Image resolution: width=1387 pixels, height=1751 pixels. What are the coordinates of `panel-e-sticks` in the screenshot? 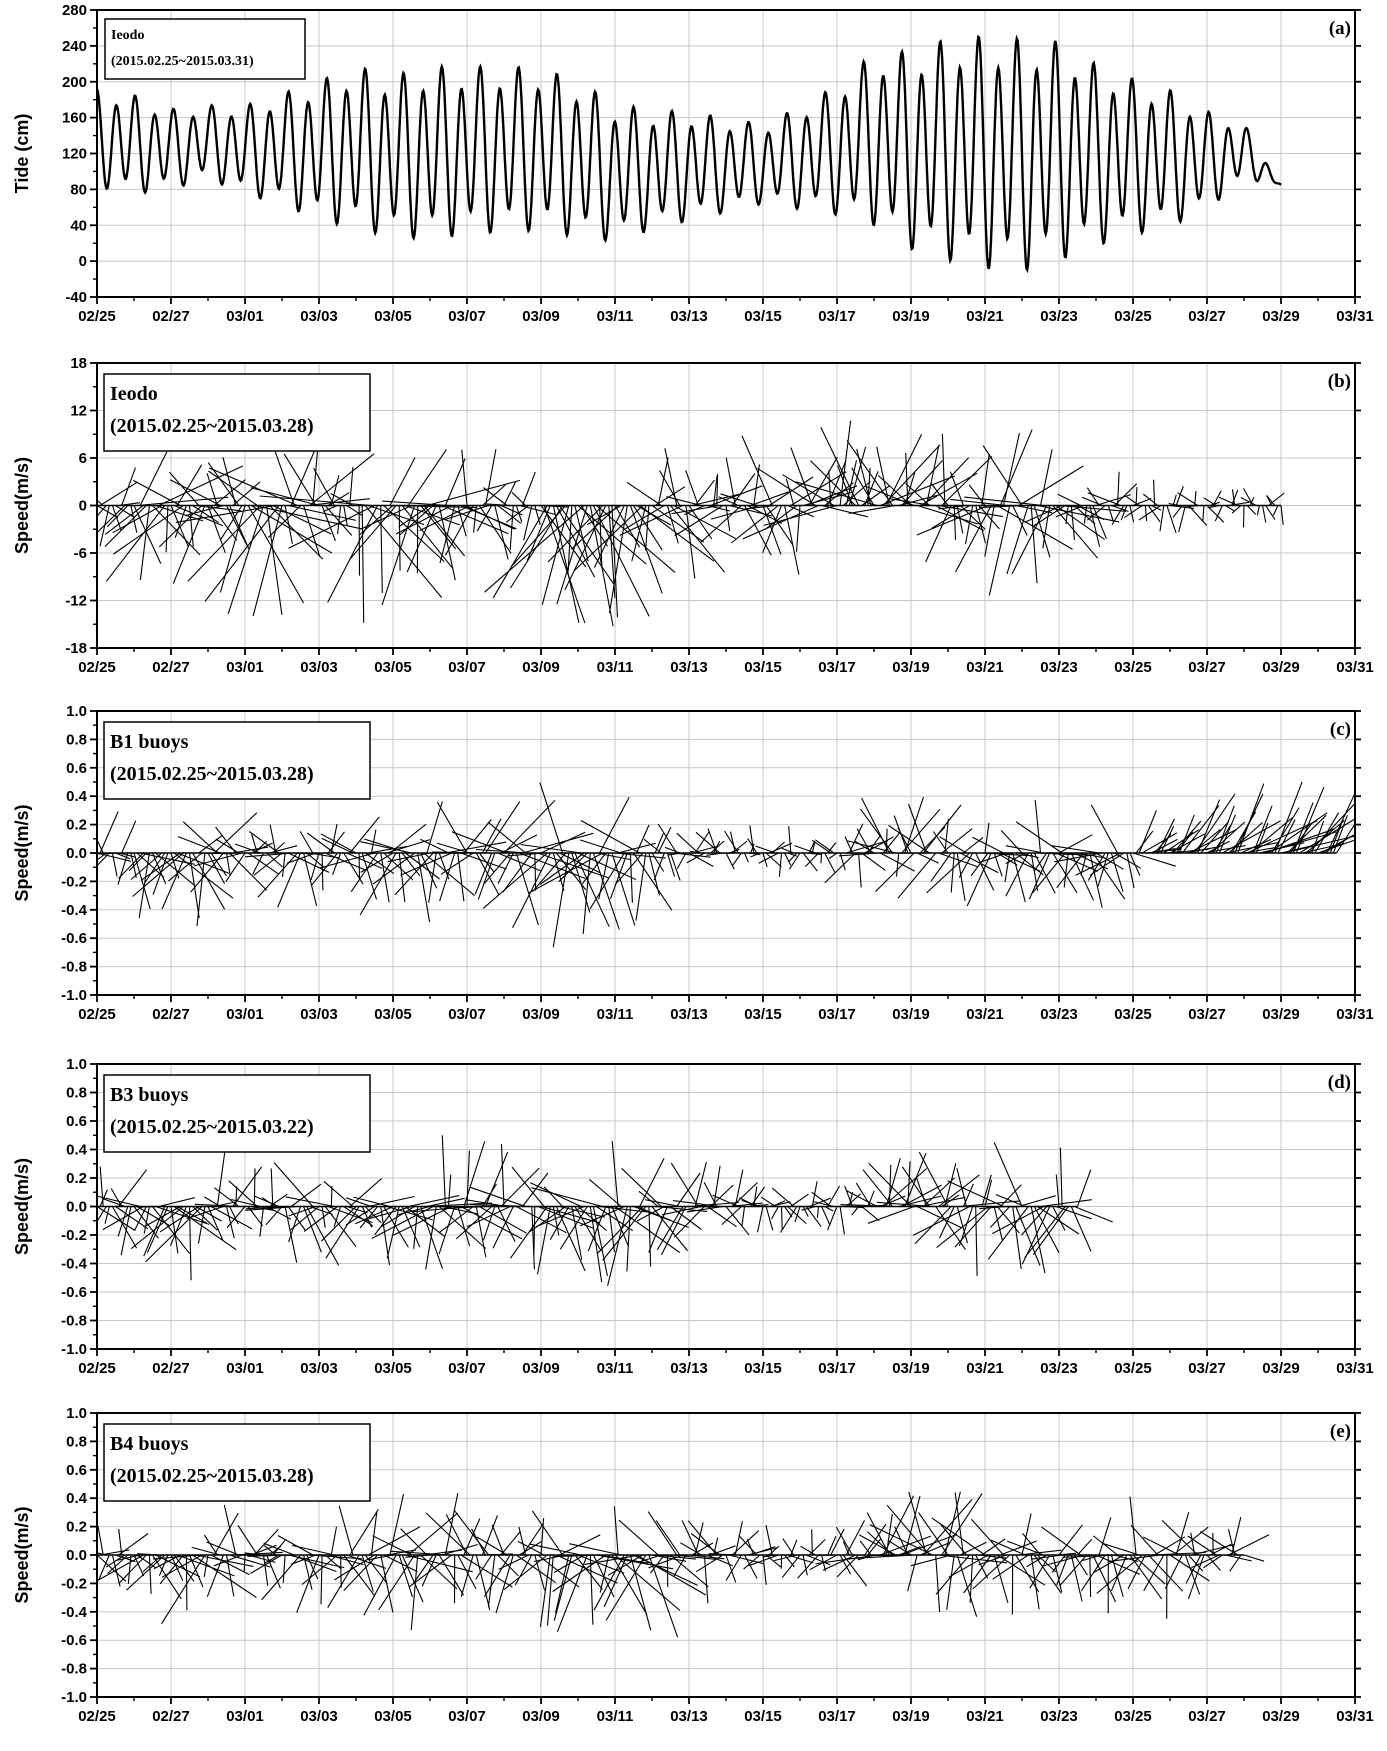 It's located at (683, 1564).